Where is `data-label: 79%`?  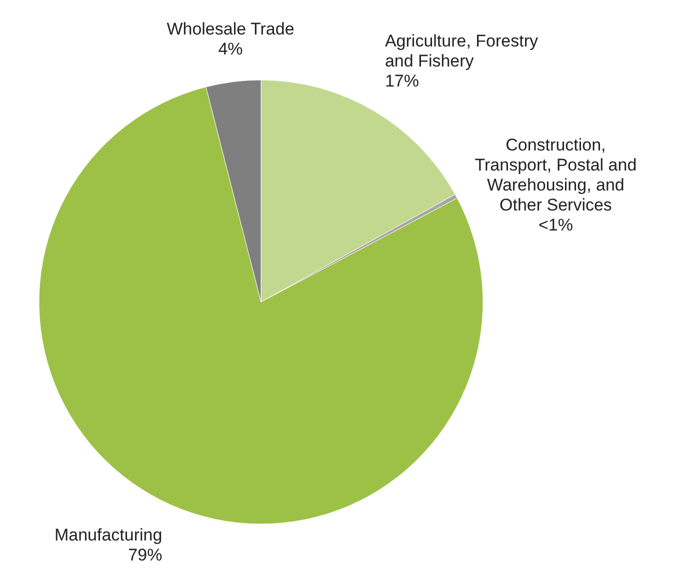
data-label: 79% is located at coordinates (145, 554).